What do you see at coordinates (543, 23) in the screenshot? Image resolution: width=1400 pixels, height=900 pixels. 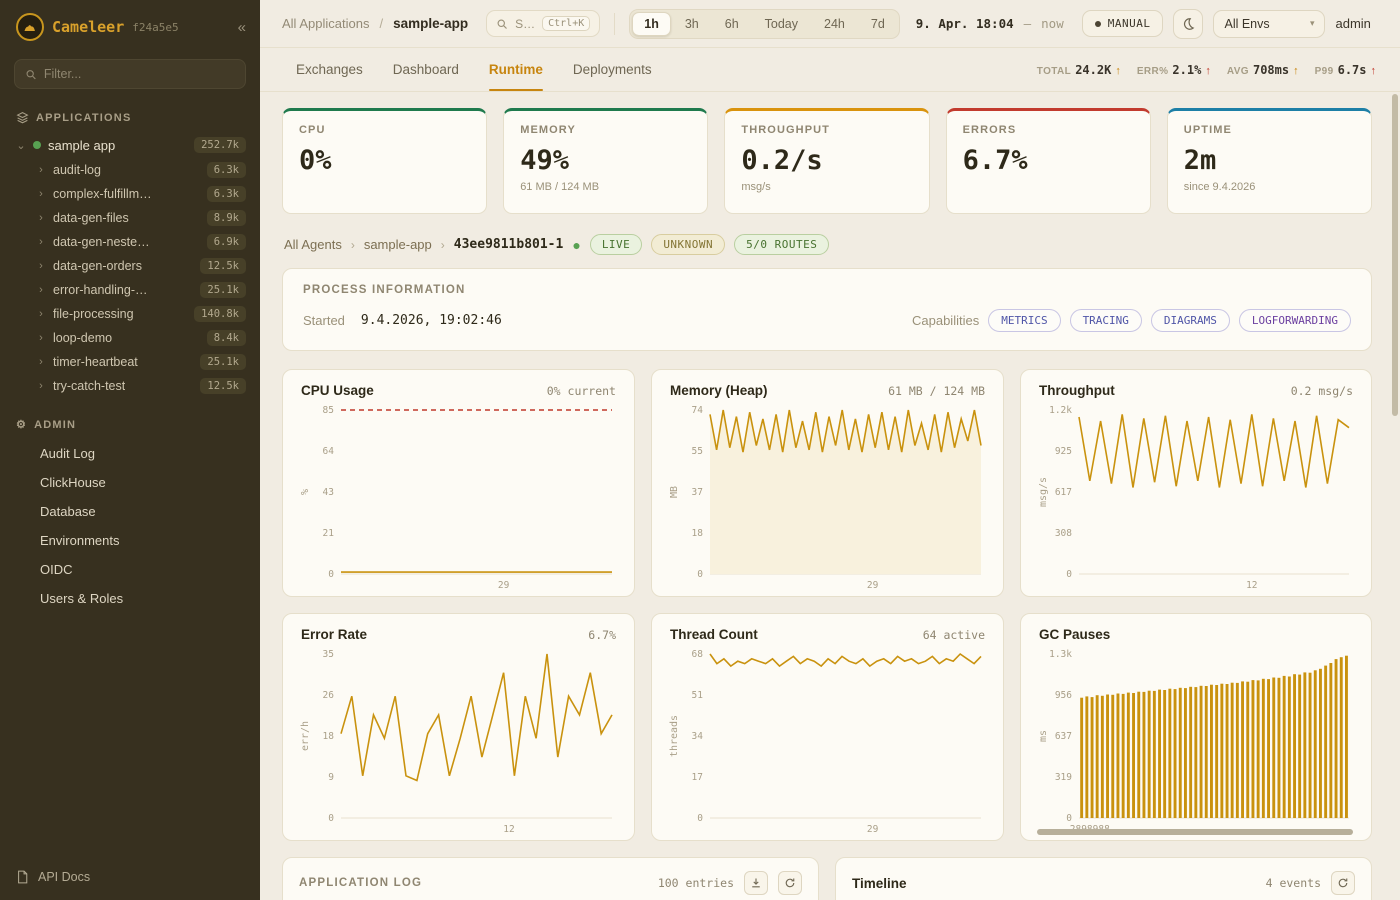 I see `global-search-input: S… Ctrl+K` at bounding box center [543, 23].